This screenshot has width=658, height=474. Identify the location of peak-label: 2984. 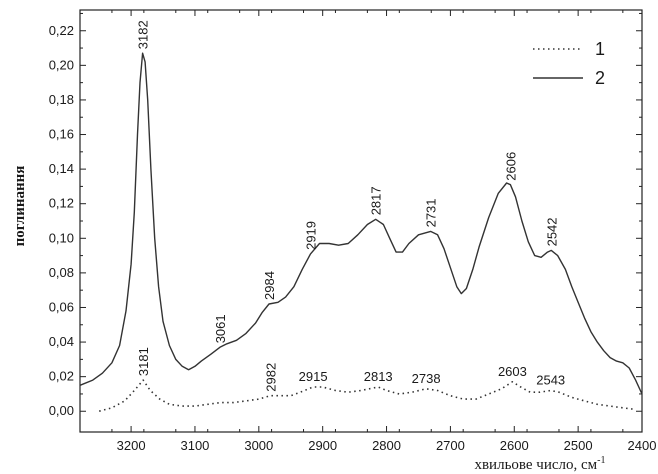
(269, 285).